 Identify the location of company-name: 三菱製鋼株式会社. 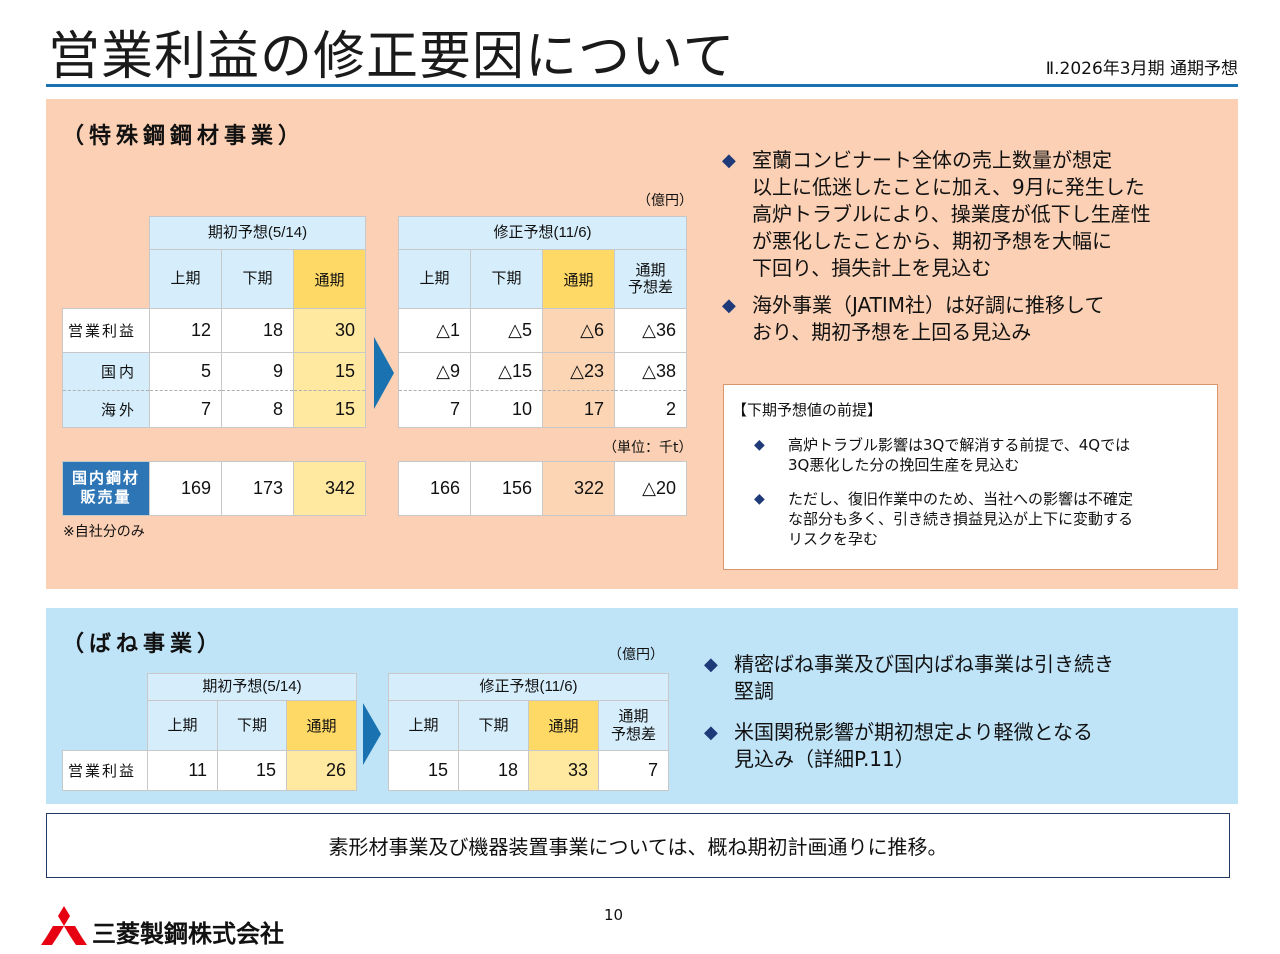
(188, 934).